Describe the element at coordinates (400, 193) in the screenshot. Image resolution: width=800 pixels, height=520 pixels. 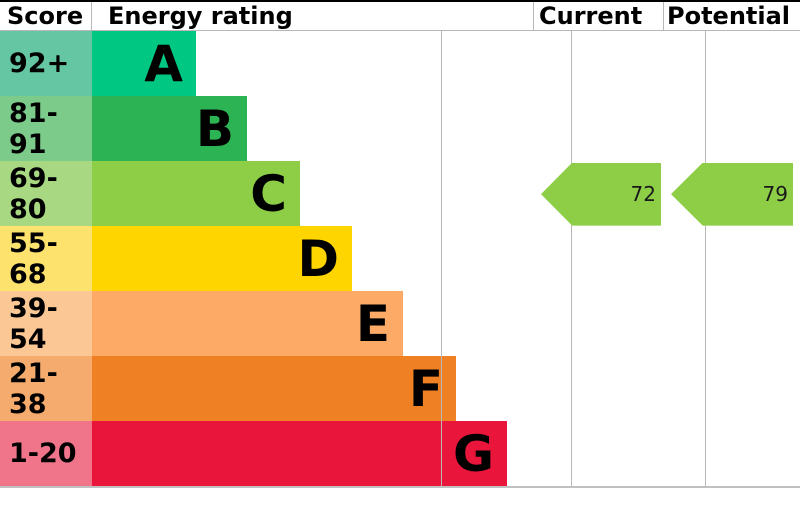
I see `band-row-c: 69-80 C` at that location.